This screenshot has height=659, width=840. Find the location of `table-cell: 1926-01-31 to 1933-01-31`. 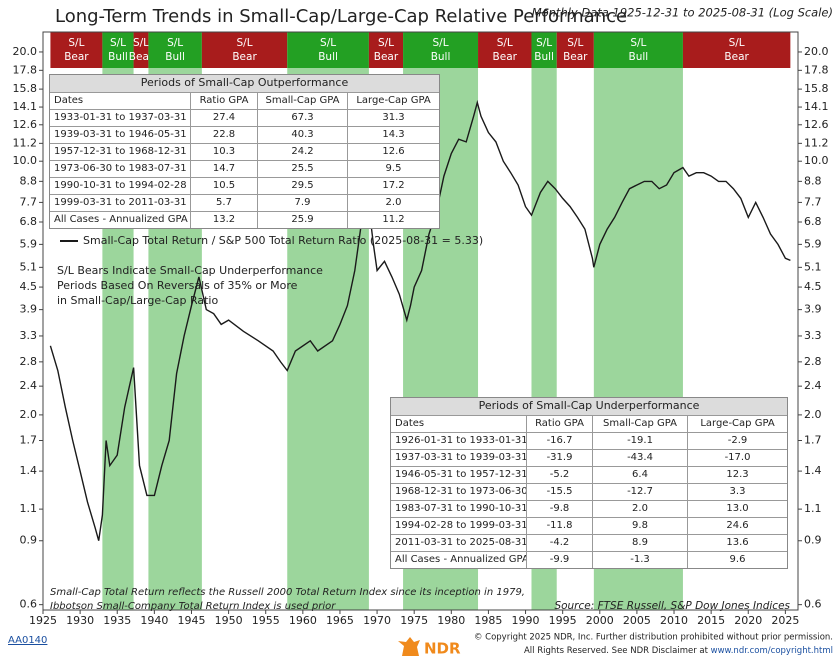

table-cell: 1926-01-31 to 1933-01-31 is located at coordinates (460, 440).